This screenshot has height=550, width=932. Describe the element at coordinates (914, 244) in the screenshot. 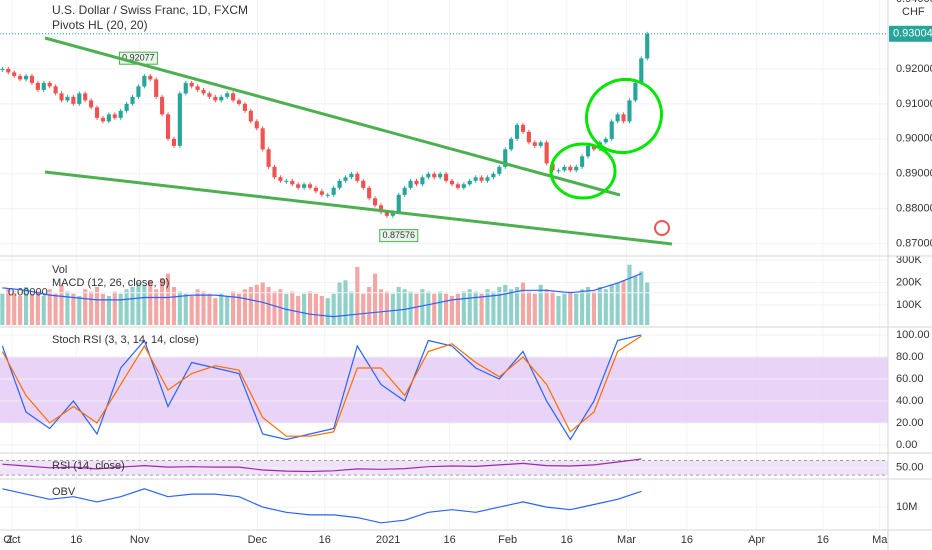

I see `y-tick-label: 0.87000` at that location.